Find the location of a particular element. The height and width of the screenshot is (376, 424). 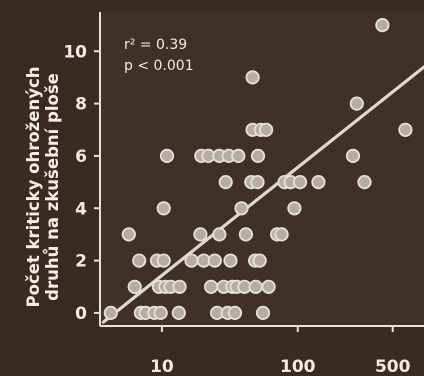

y-tick-label: 2 is located at coordinates (81, 262).